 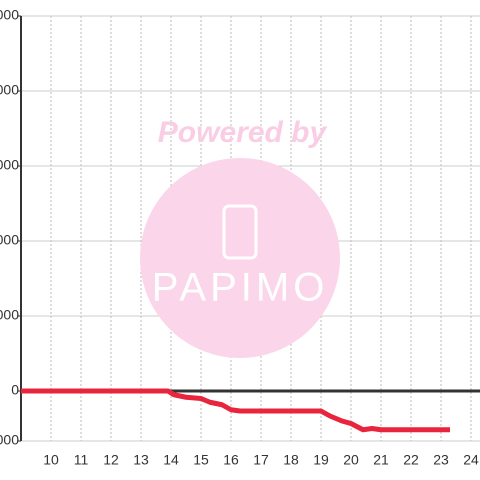 What do you see at coordinates (351, 460) in the screenshot?
I see `x-tick-label: 20` at bounding box center [351, 460].